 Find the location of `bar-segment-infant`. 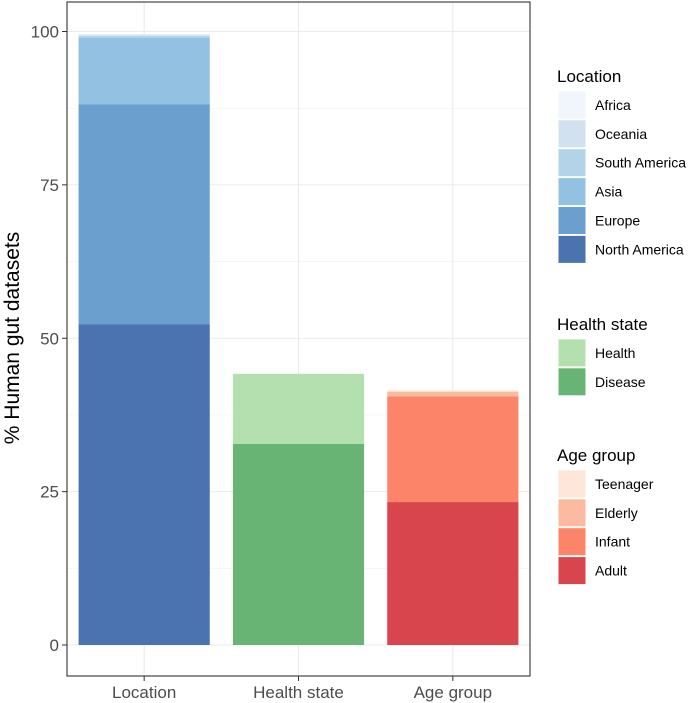

bar-segment-infant is located at coordinates (453, 449).